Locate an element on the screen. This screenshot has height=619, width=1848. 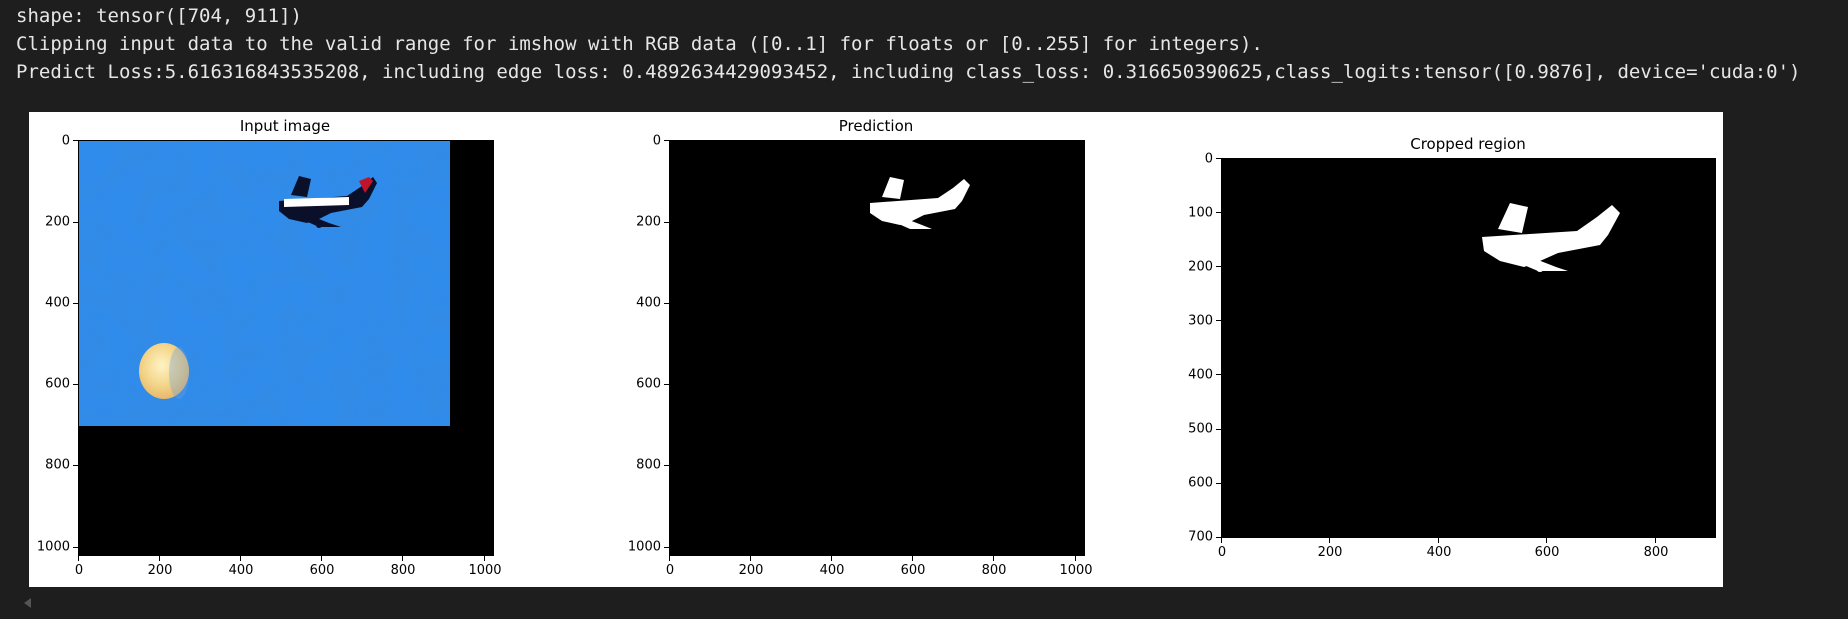
input-image-canvas is located at coordinates (286, 348).